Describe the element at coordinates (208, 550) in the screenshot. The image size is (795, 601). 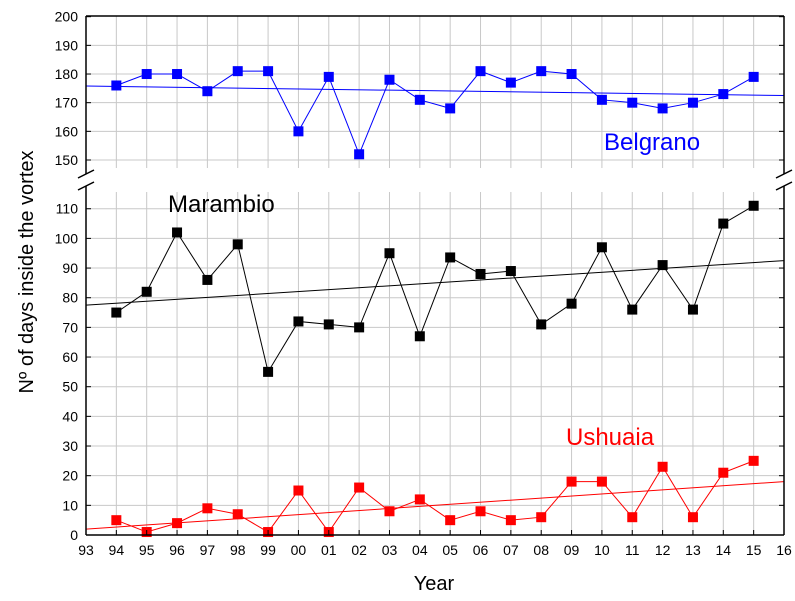
I see `x-tick-label: 97` at that location.